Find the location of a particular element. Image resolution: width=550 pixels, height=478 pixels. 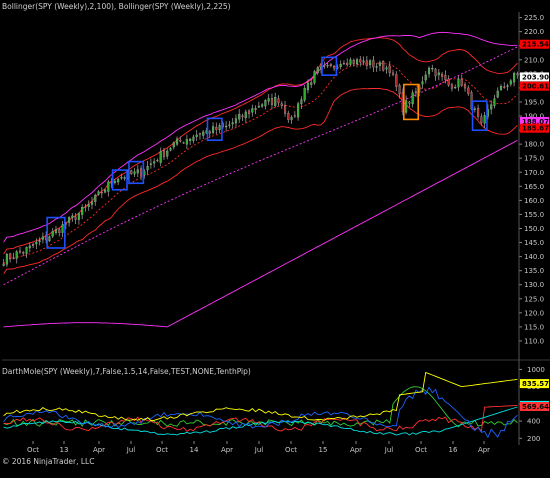

indicator-cyan-line is located at coordinates (260, 421).